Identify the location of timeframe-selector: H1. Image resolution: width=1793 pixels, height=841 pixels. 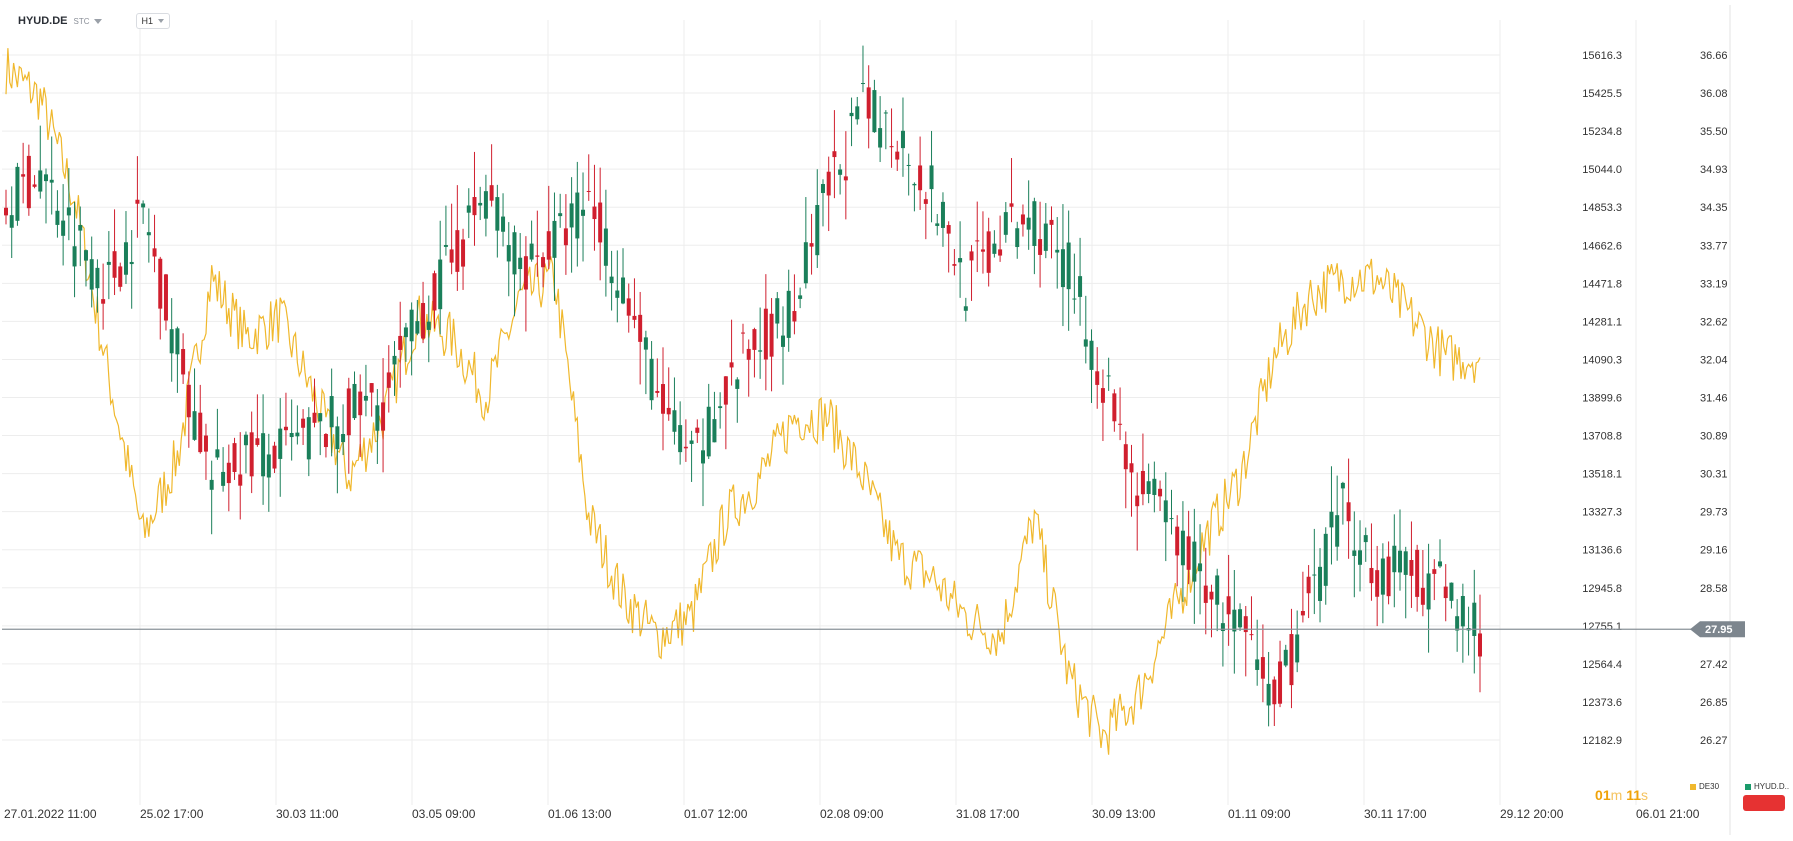
(153, 21).